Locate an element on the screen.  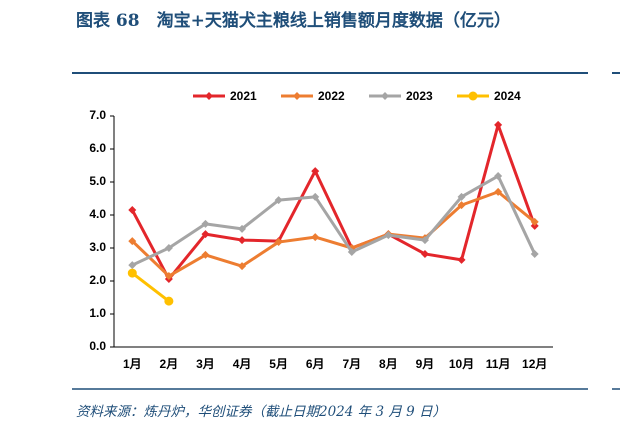
legend-label: 2024 is located at coordinates (507, 96).